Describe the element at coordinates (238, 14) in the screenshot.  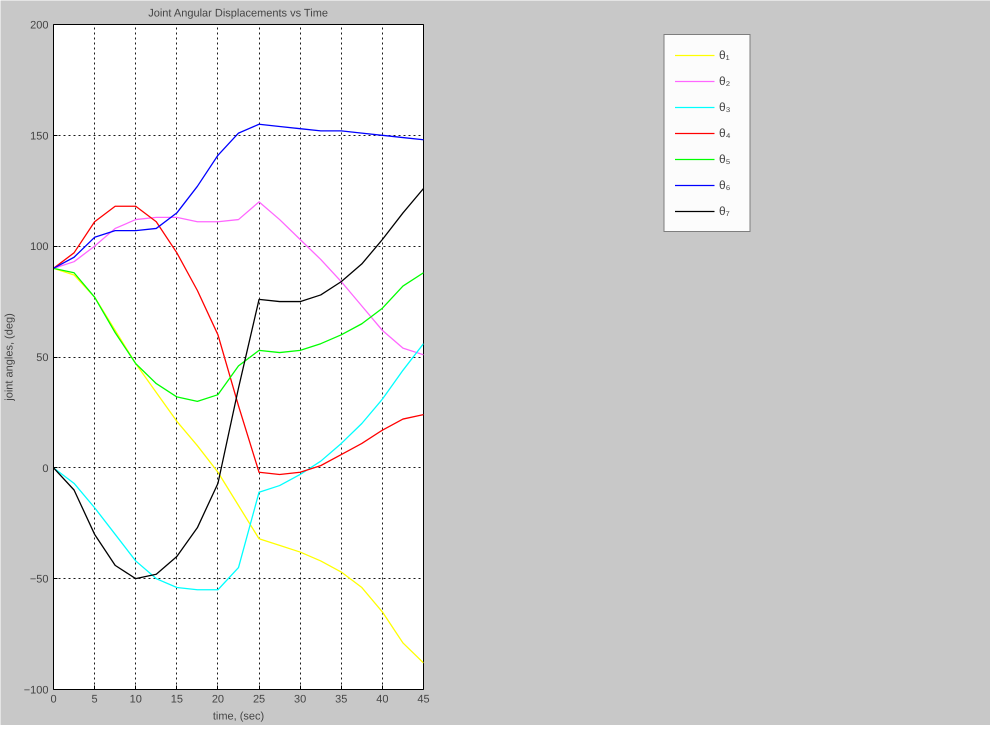
I see `chart-title: Joint Angular Displacements vs Time` at that location.